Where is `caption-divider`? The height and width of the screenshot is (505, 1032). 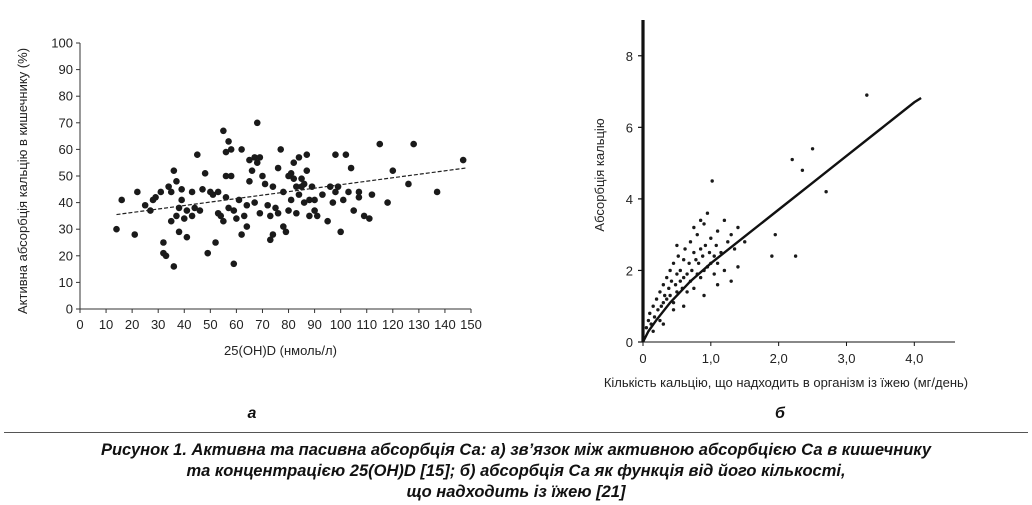
caption-divider is located at coordinates (516, 432).